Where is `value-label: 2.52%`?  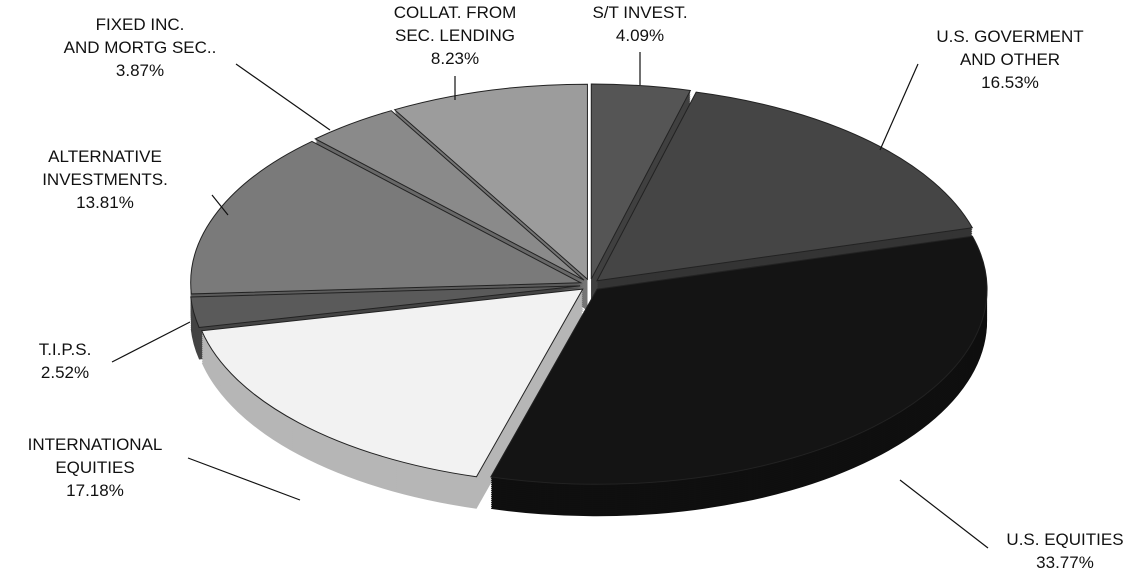 value-label: 2.52% is located at coordinates (65, 372).